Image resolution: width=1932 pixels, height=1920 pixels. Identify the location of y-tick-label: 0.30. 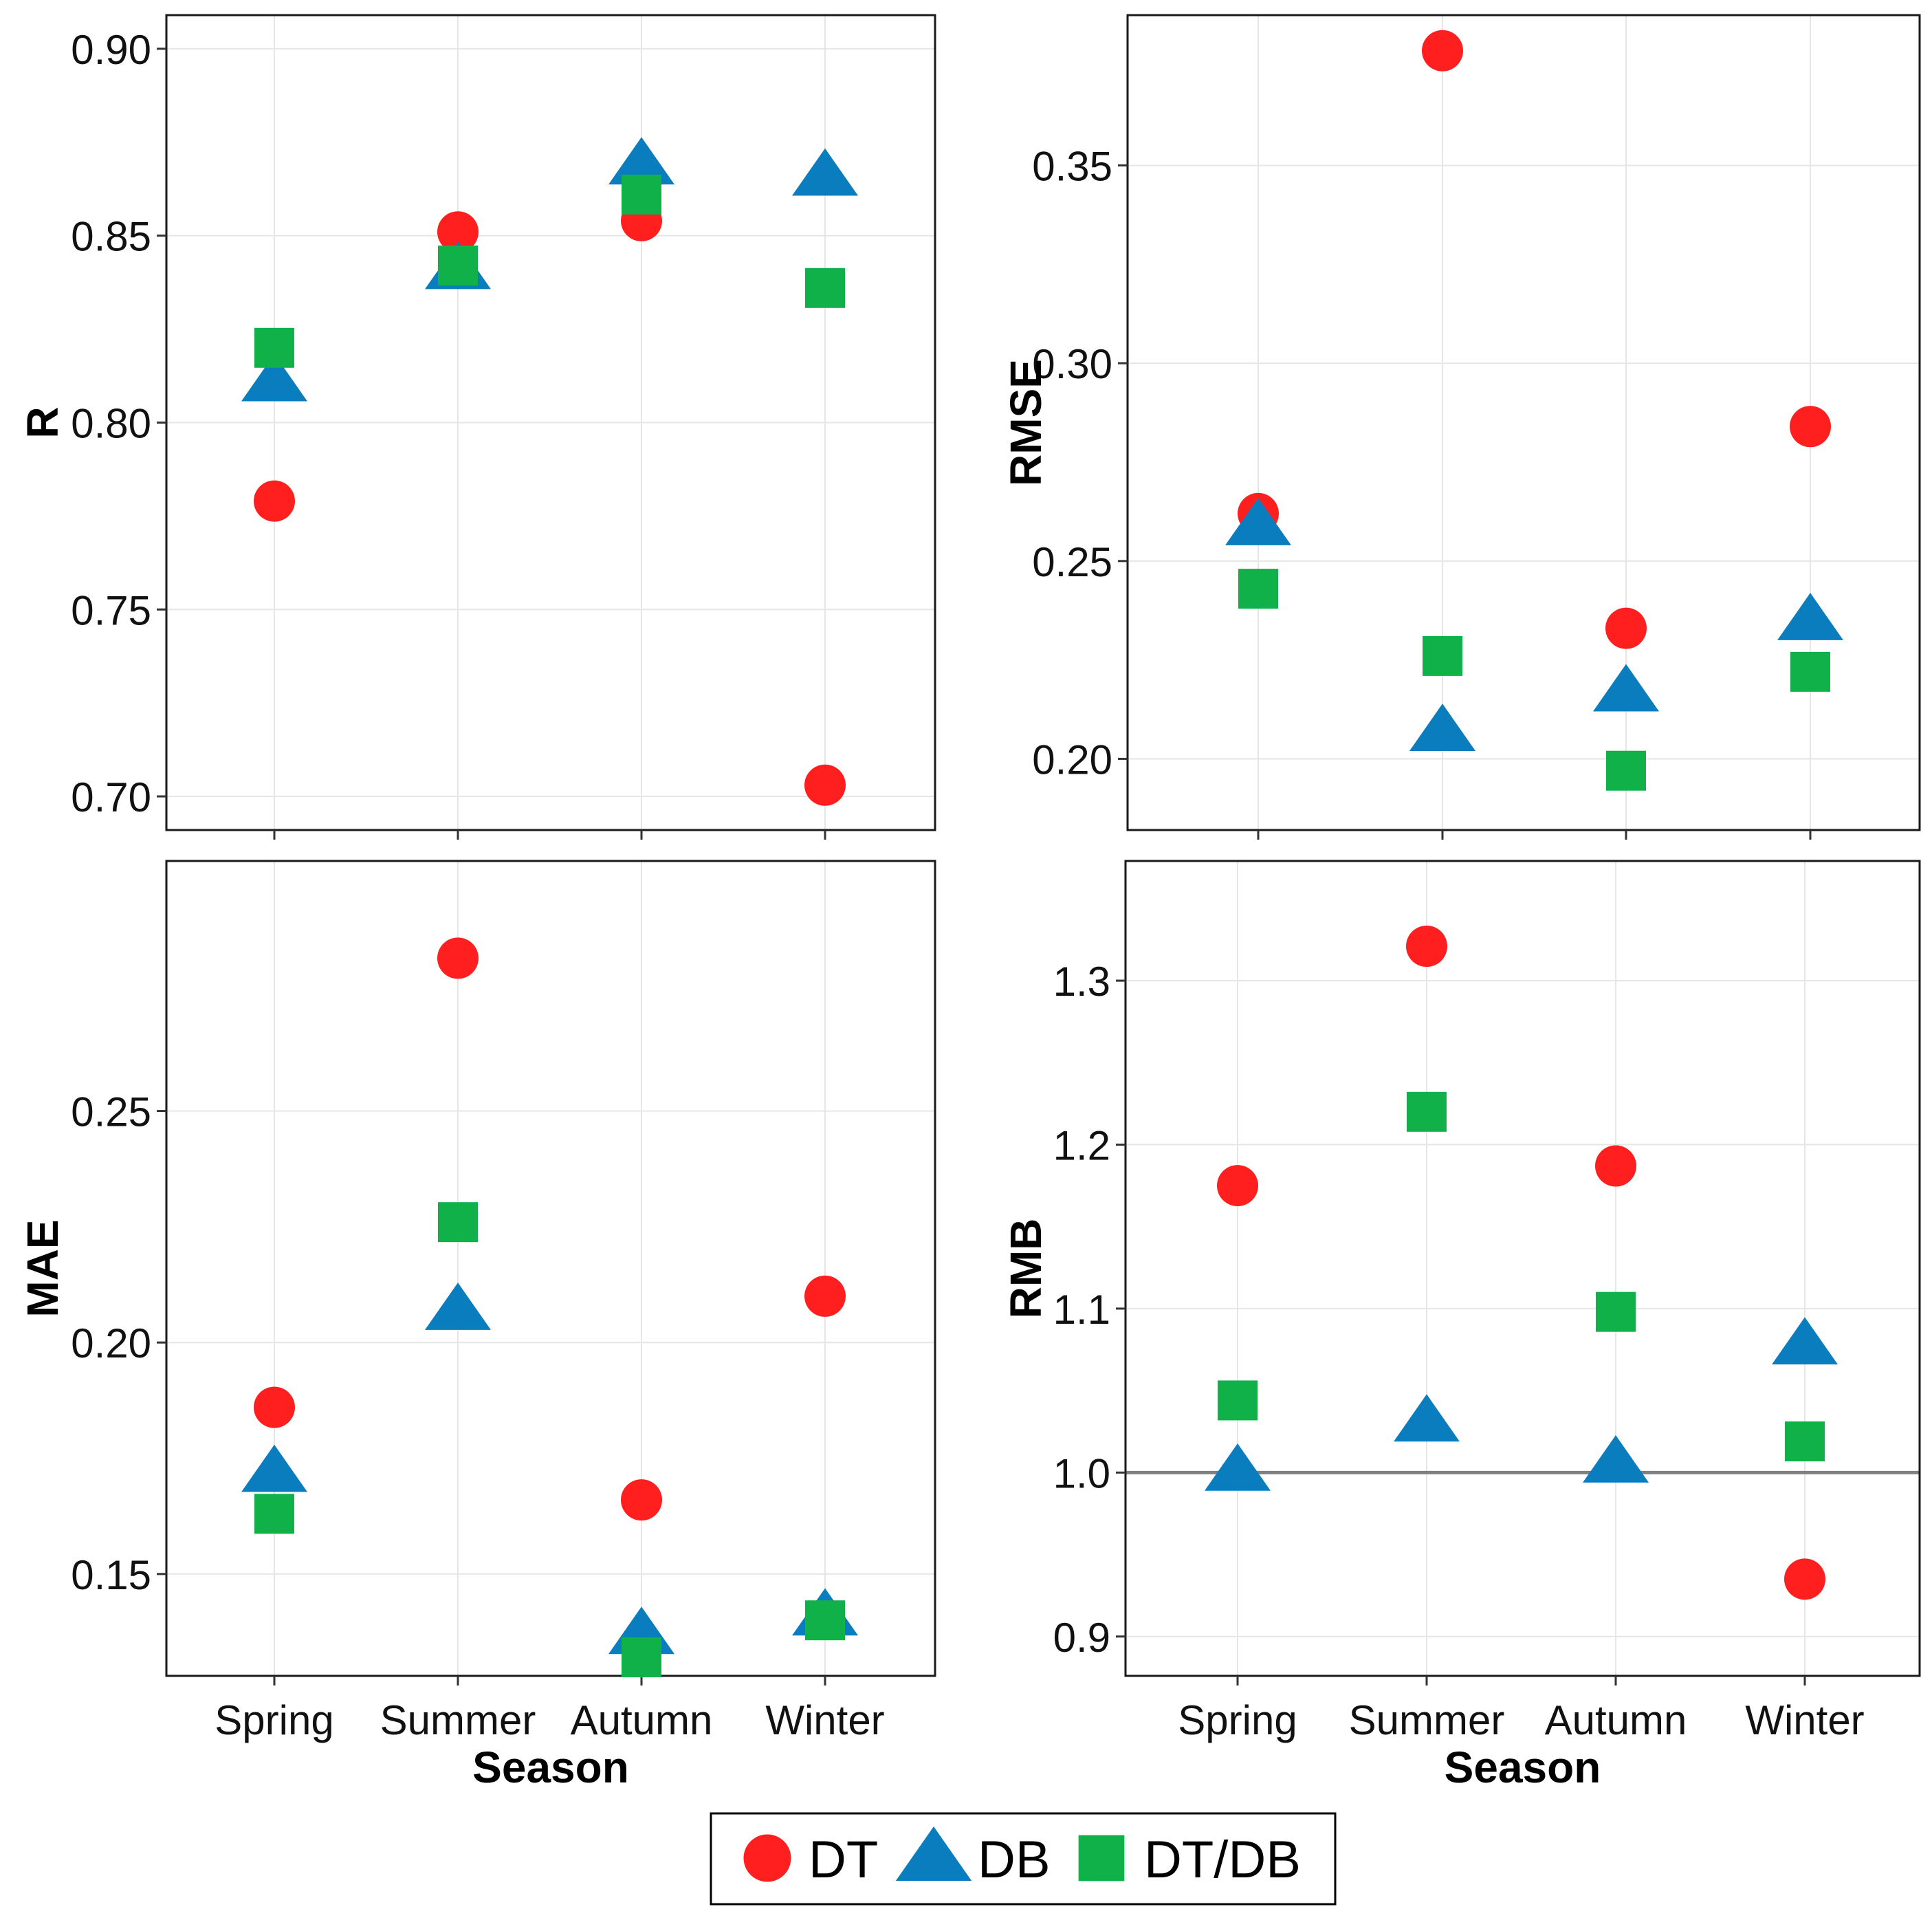
(1072, 364).